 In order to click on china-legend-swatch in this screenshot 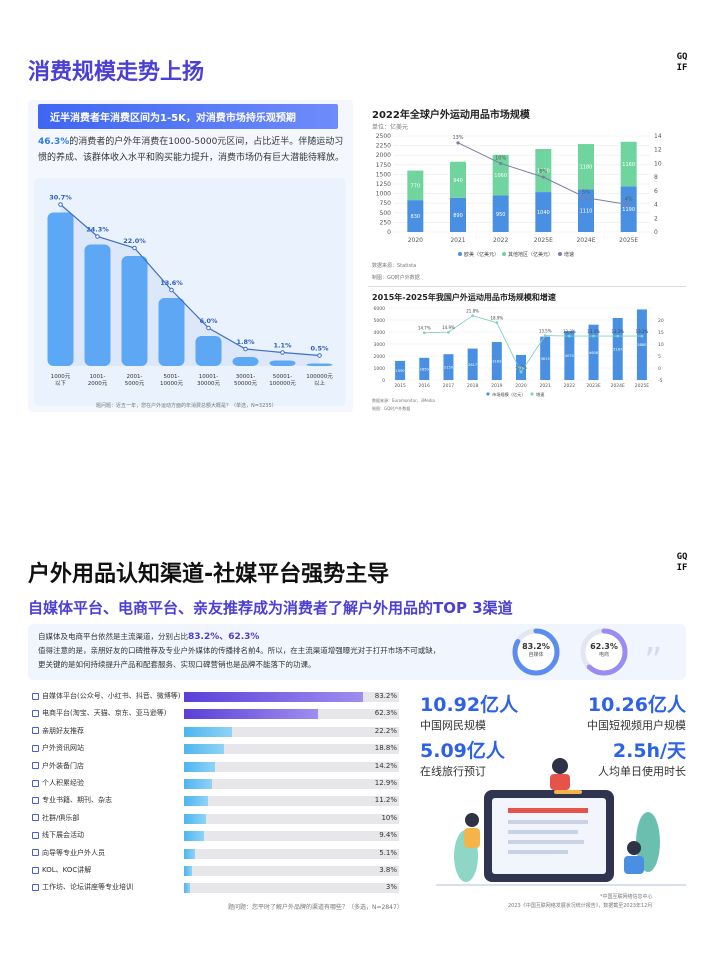, I will do `click(532, 394)`.